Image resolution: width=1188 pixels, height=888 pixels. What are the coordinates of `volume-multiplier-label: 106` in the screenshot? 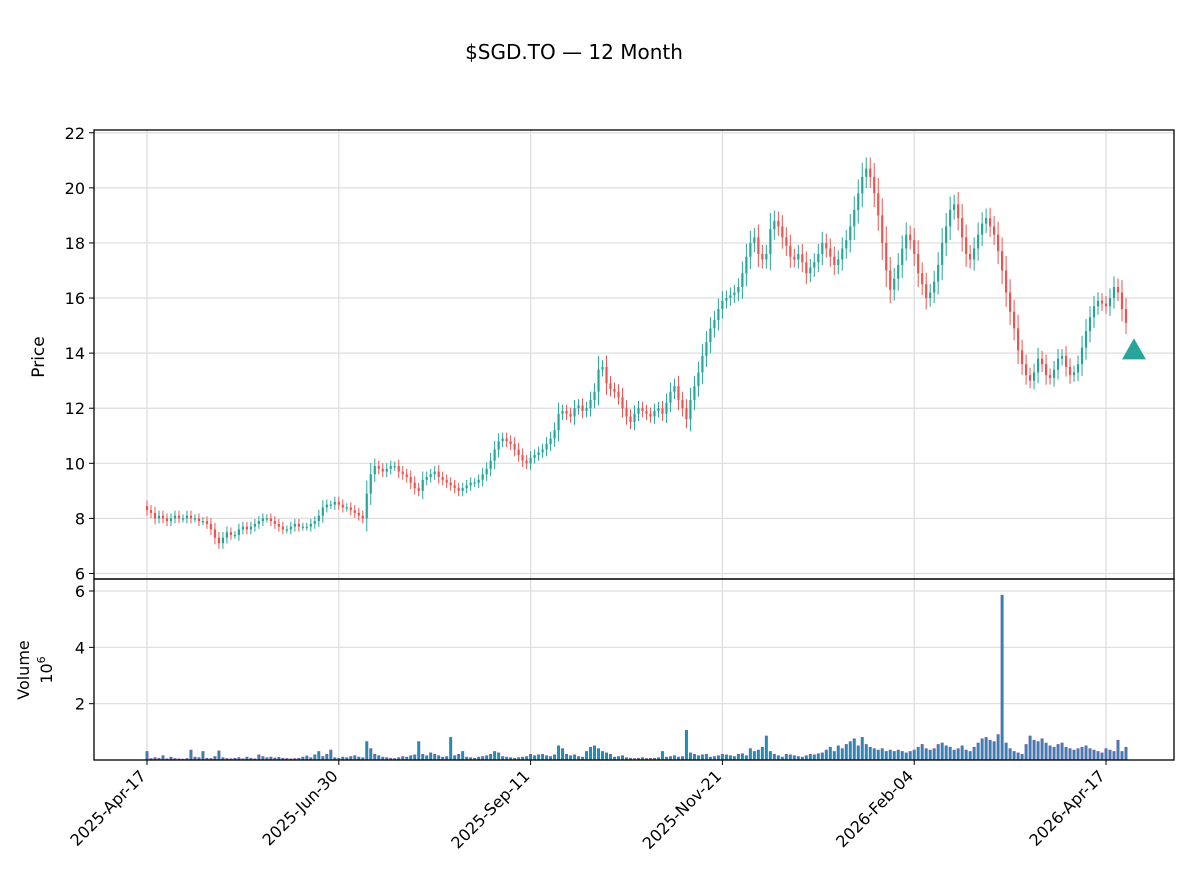 It's located at (45, 669).